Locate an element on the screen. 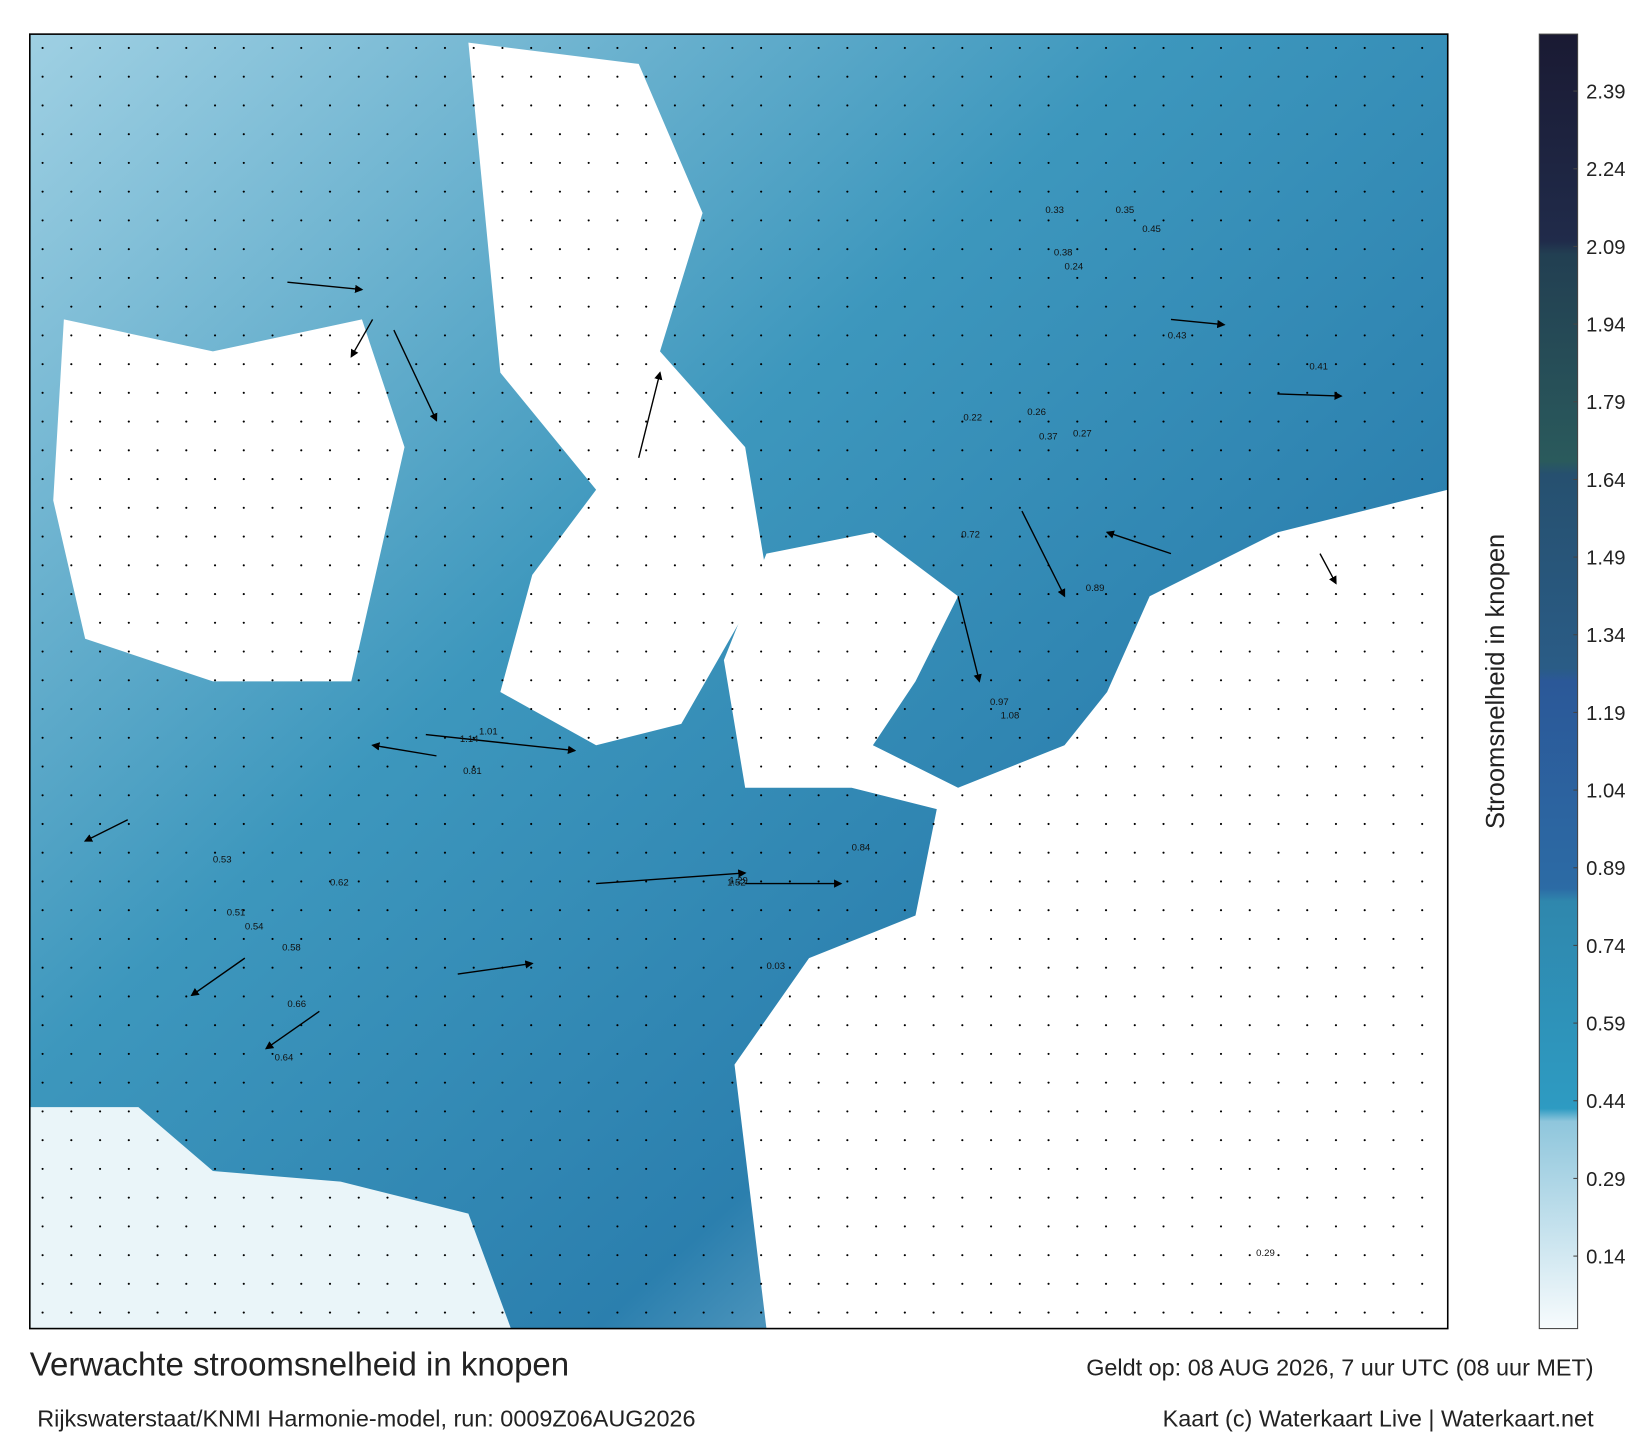 This screenshot has height=1450, width=1650. colorbar-tick-label: 0.44 is located at coordinates (1605, 1102).